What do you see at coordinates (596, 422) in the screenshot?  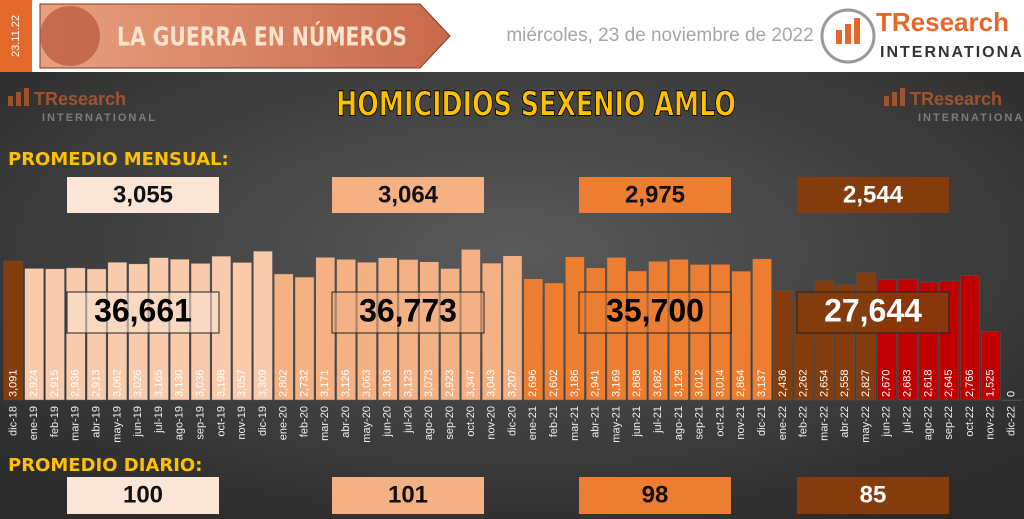 I see `x-tick-label: abr-21` at bounding box center [596, 422].